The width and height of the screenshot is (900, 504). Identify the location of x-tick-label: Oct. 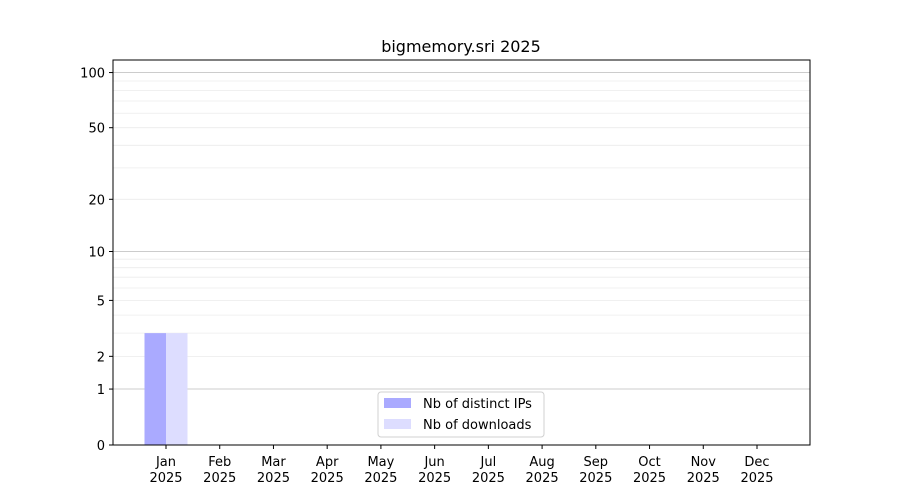
(649, 462).